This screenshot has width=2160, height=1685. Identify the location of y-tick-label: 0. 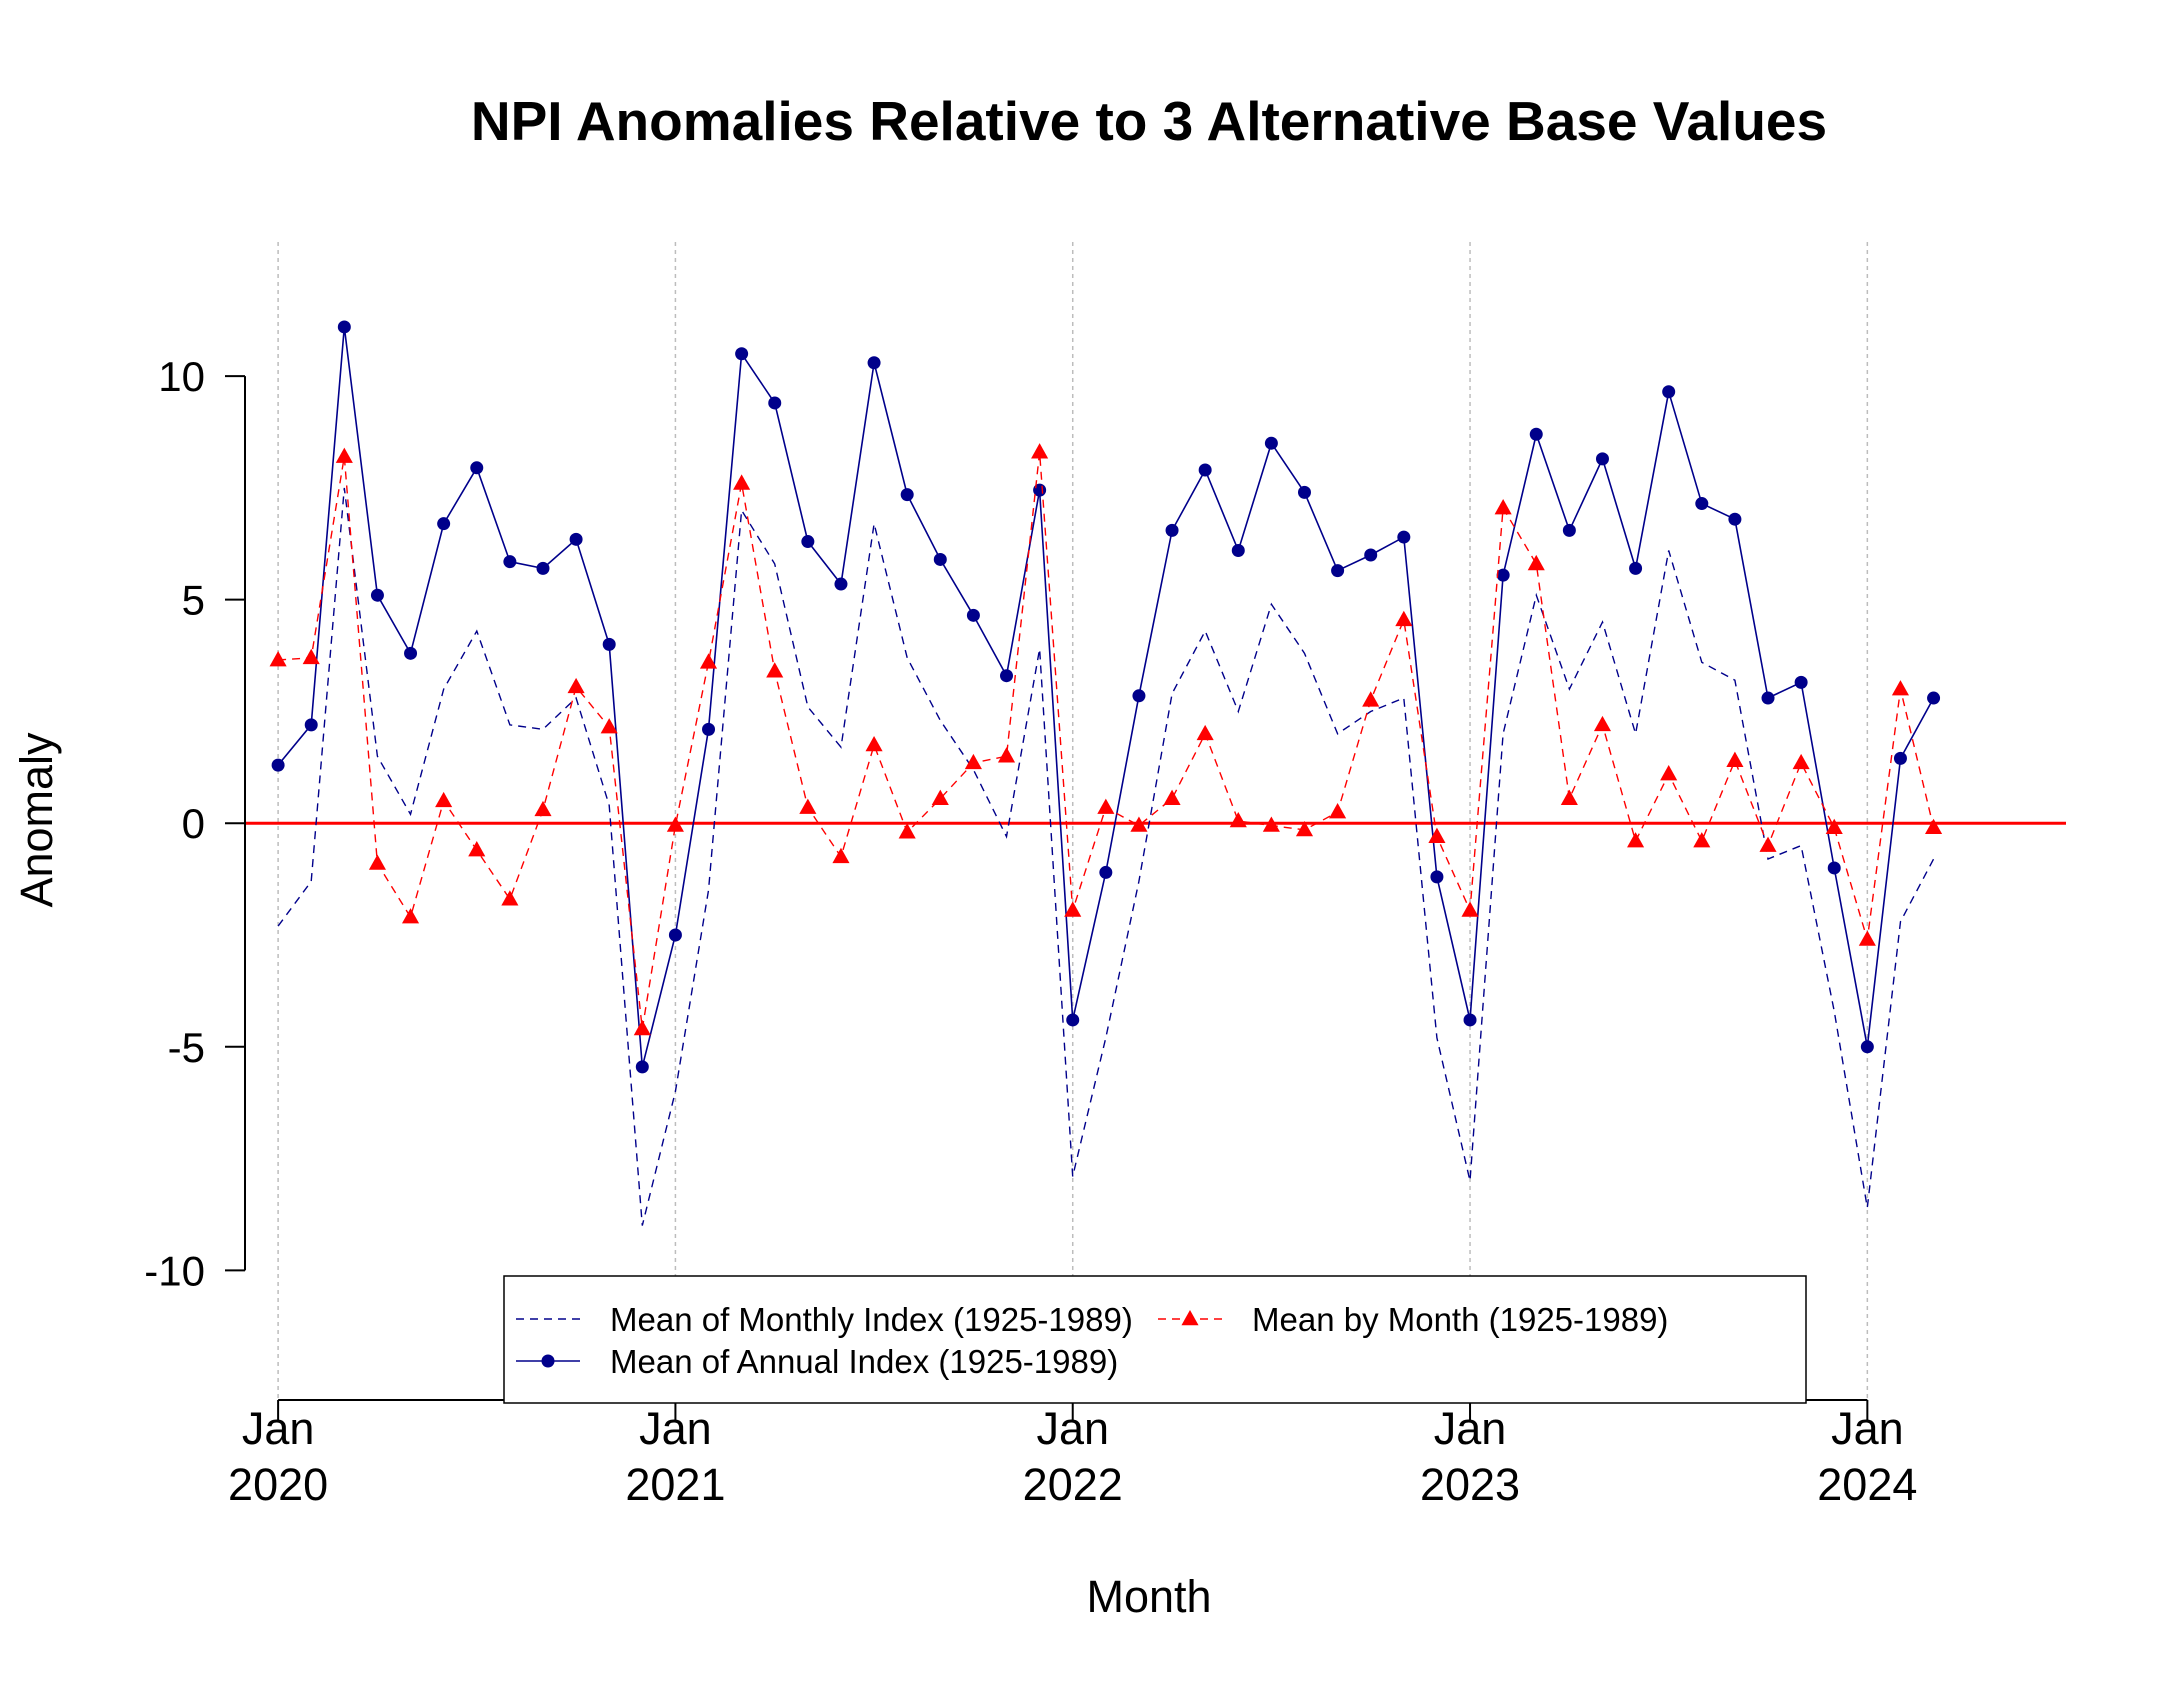
(193, 823).